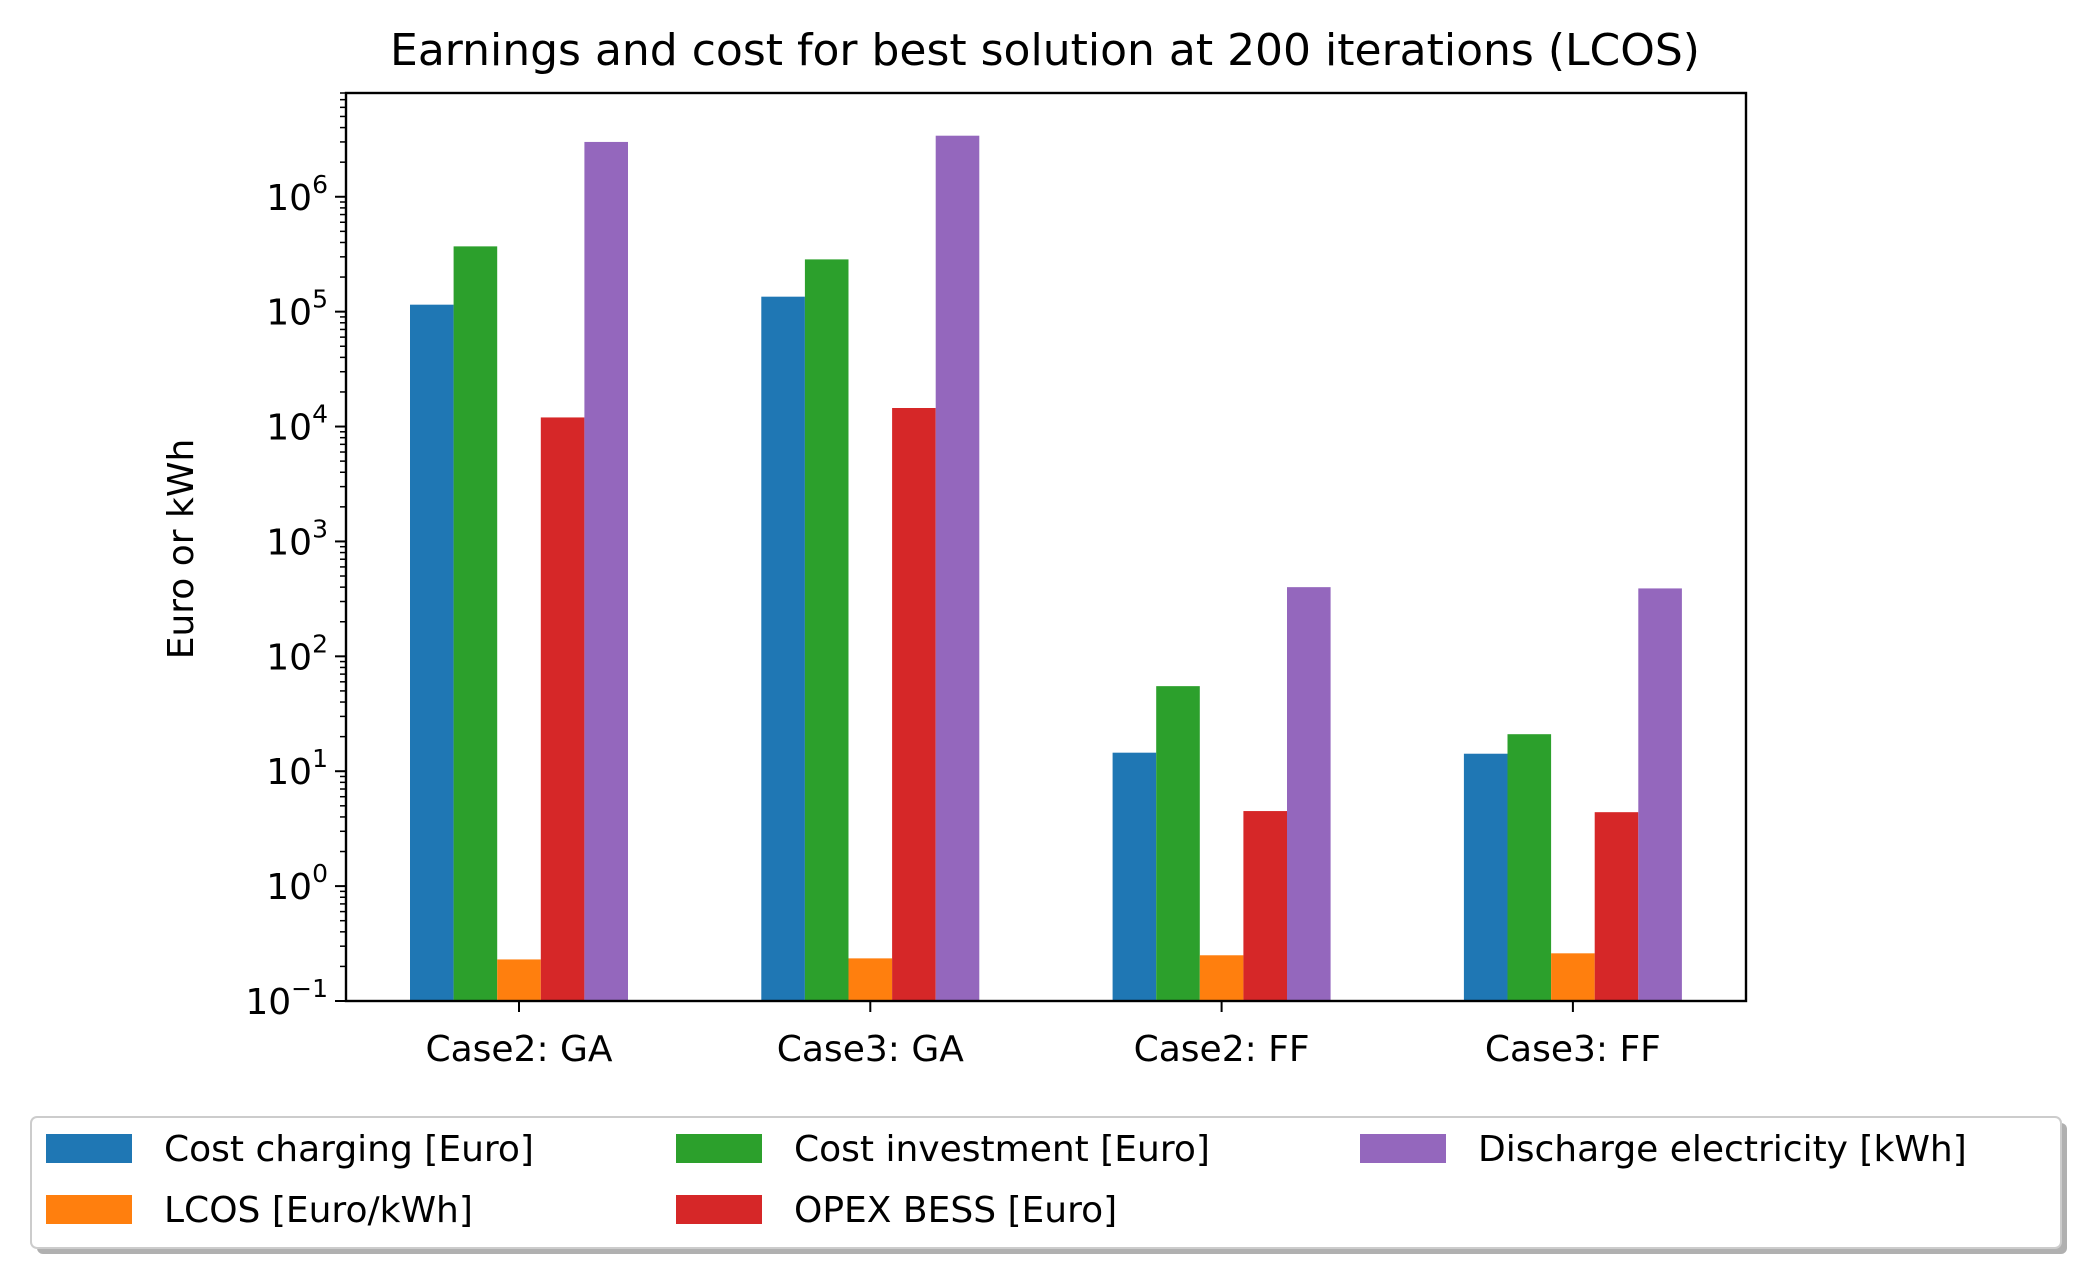 The height and width of the screenshot is (1274, 2084). Describe the element at coordinates (89, 1148) in the screenshot. I see `legend-swatch-cost-charging-euro` at that location.